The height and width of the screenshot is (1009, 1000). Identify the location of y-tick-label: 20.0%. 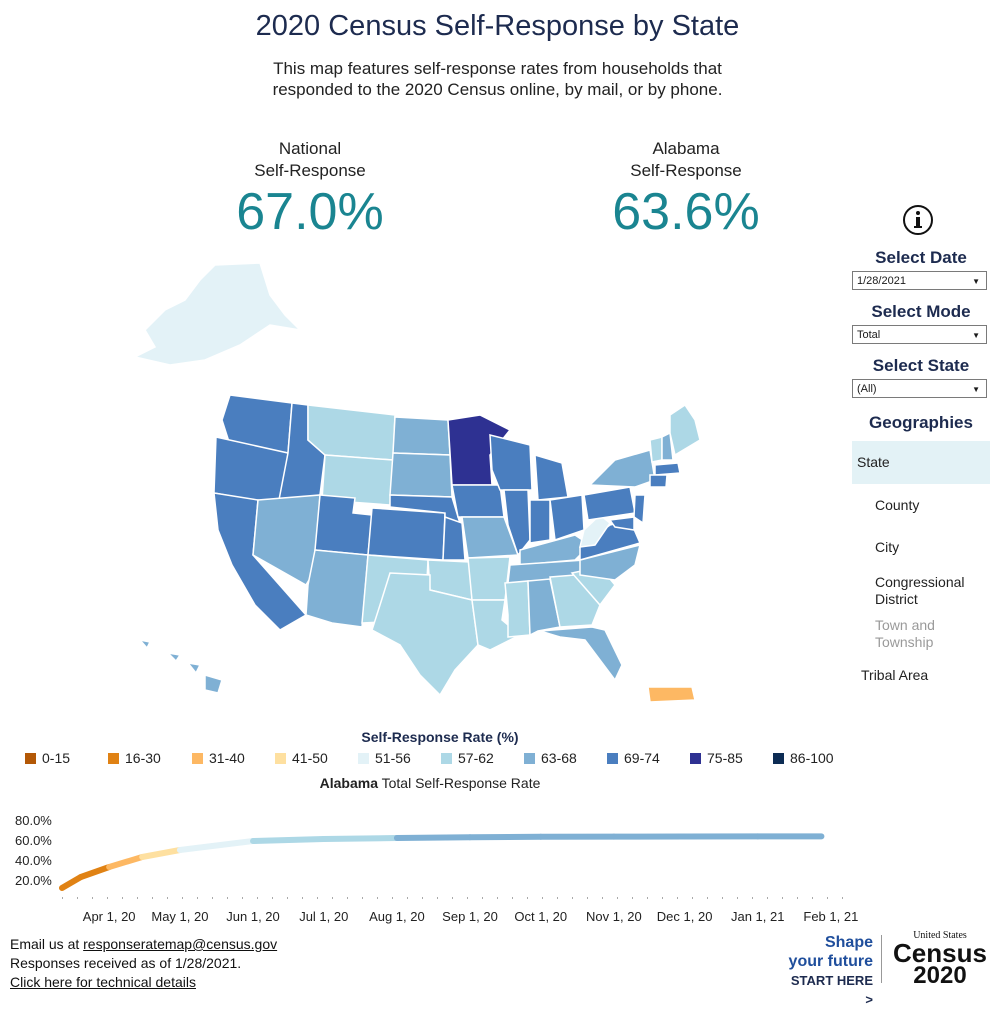
(33, 880).